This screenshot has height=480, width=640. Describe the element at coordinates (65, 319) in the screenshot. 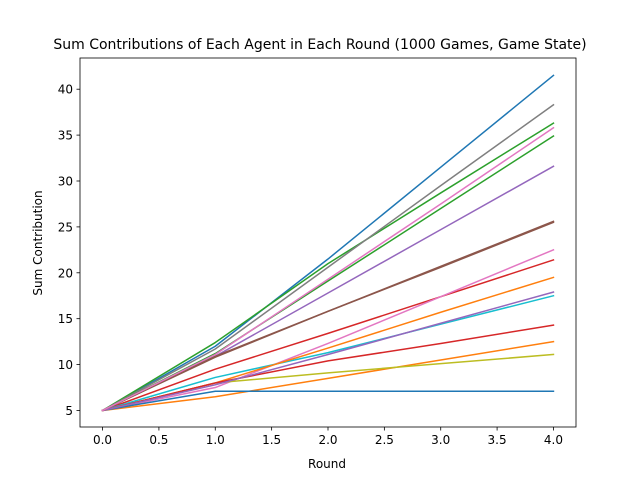

I see `y-tick-label: 15` at that location.